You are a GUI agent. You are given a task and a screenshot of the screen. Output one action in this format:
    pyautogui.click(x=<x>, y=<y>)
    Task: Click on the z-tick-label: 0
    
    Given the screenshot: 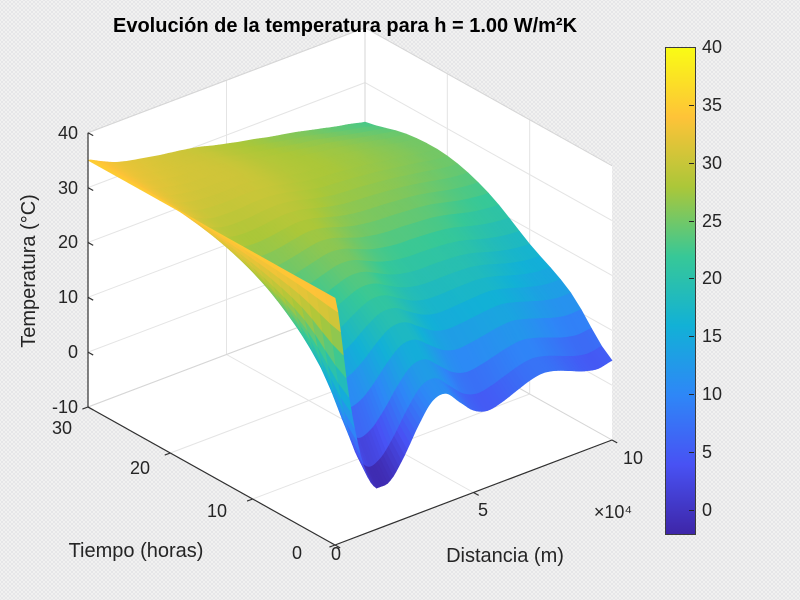 What is the action you would take?
    pyautogui.click(x=72, y=352)
    